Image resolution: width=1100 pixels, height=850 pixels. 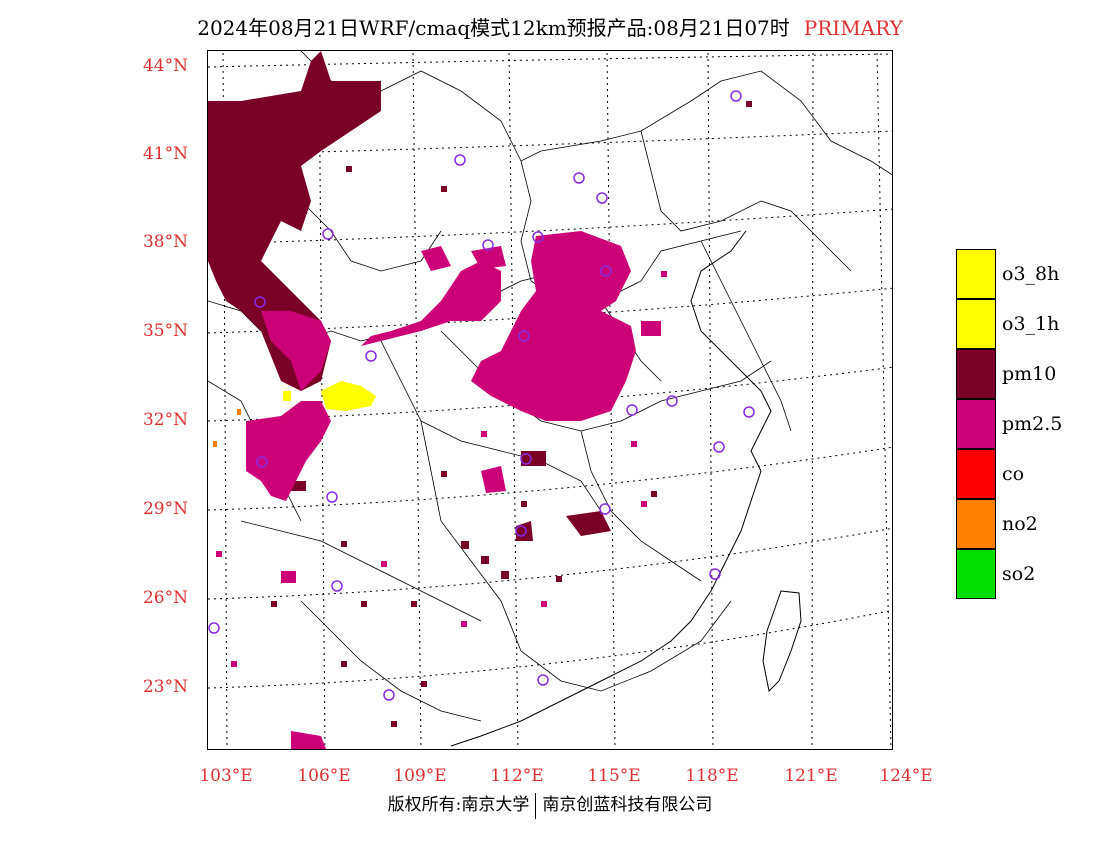 What do you see at coordinates (853, 28) in the screenshot?
I see `title-tag: PRIMARY` at bounding box center [853, 28].